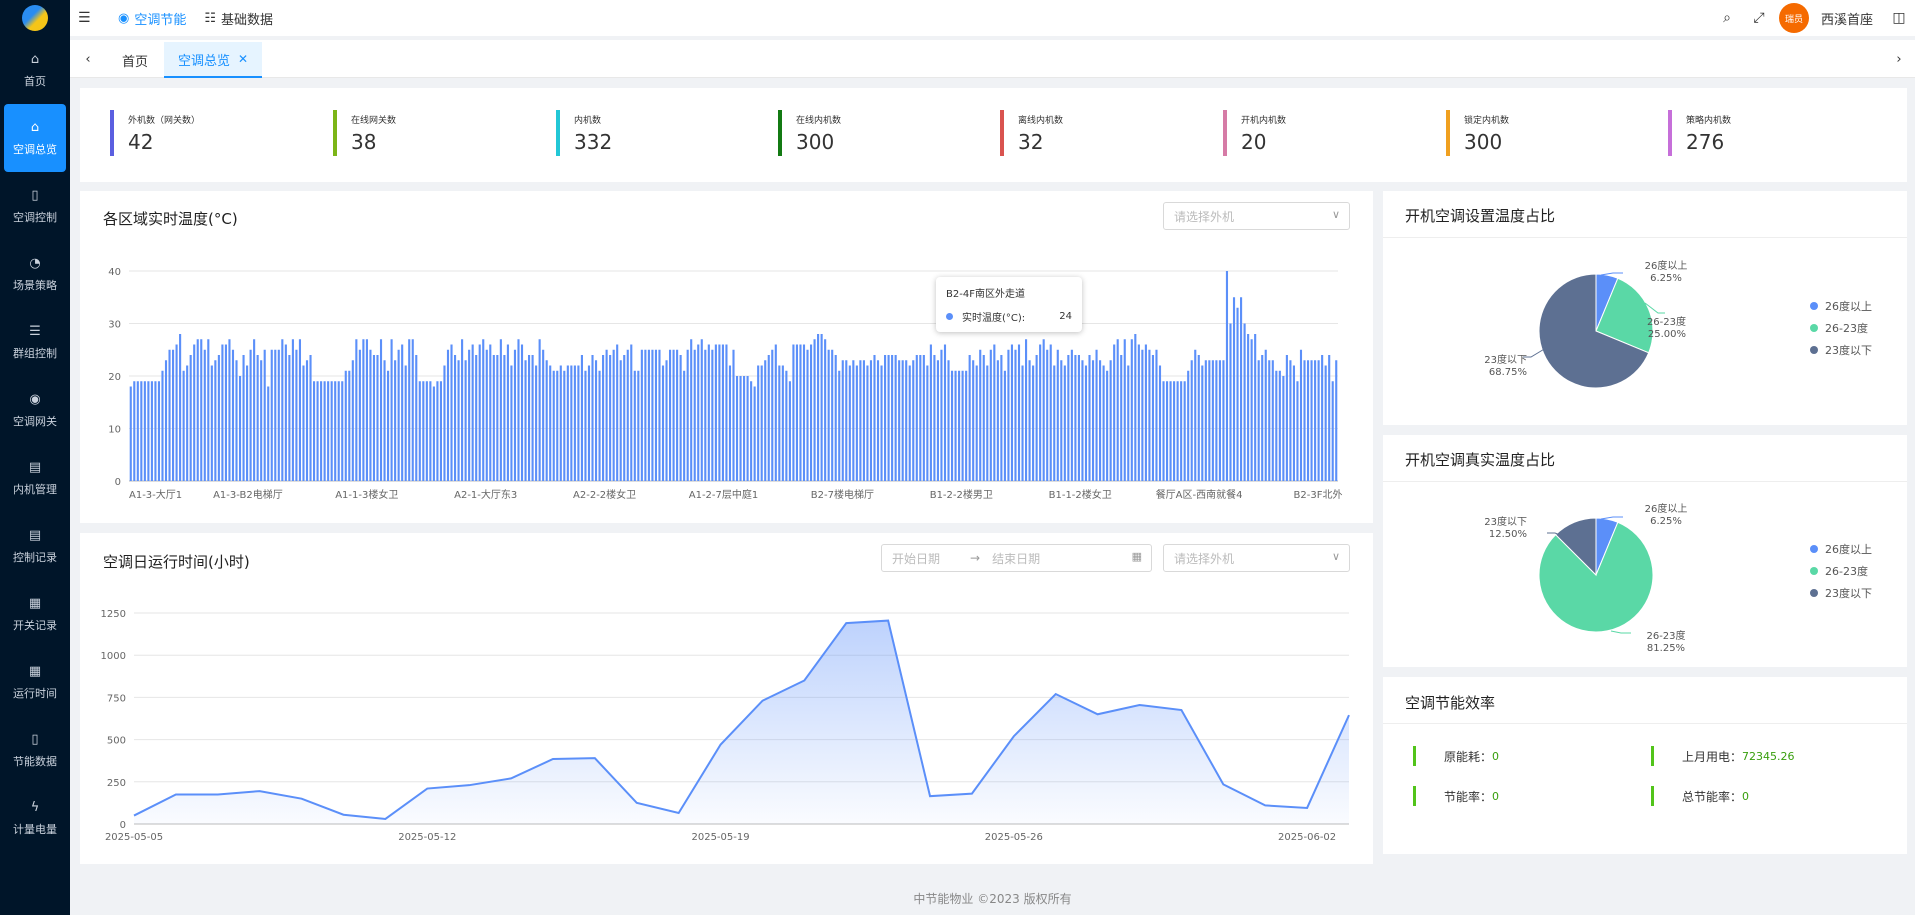 The image size is (1915, 915). What do you see at coordinates (35, 18) in the screenshot?
I see `logo` at bounding box center [35, 18].